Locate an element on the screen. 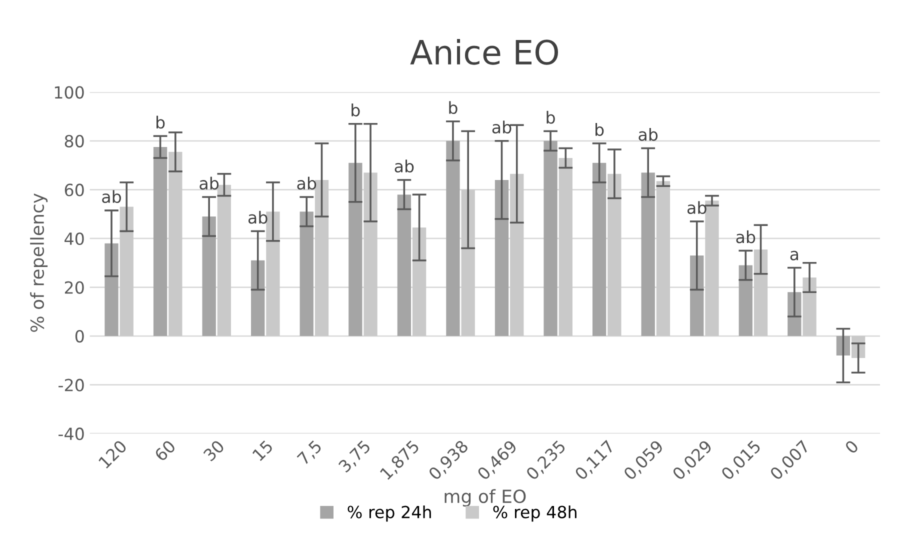  x-tick-label: 30 is located at coordinates (213, 450).